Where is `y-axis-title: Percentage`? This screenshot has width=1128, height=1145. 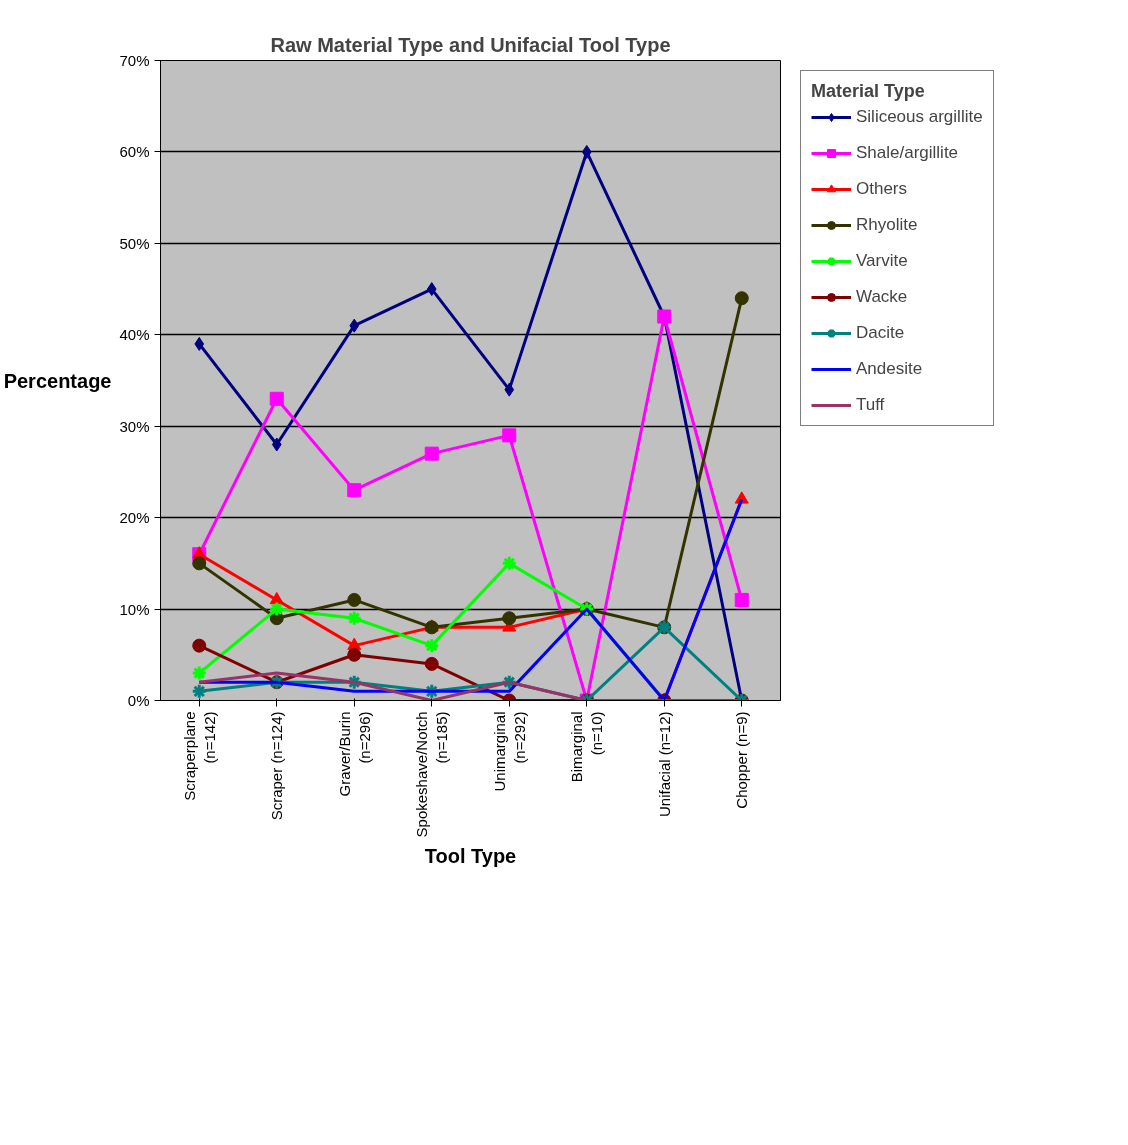 y-axis-title: Percentage is located at coordinates (57, 380).